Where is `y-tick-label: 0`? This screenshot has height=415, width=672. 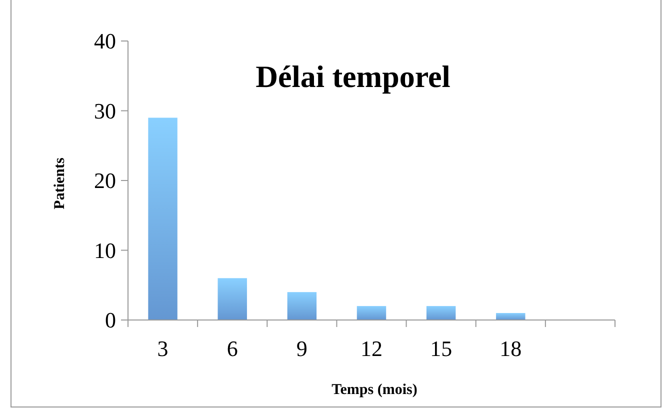
y-tick-label: 0 is located at coordinates (110, 320).